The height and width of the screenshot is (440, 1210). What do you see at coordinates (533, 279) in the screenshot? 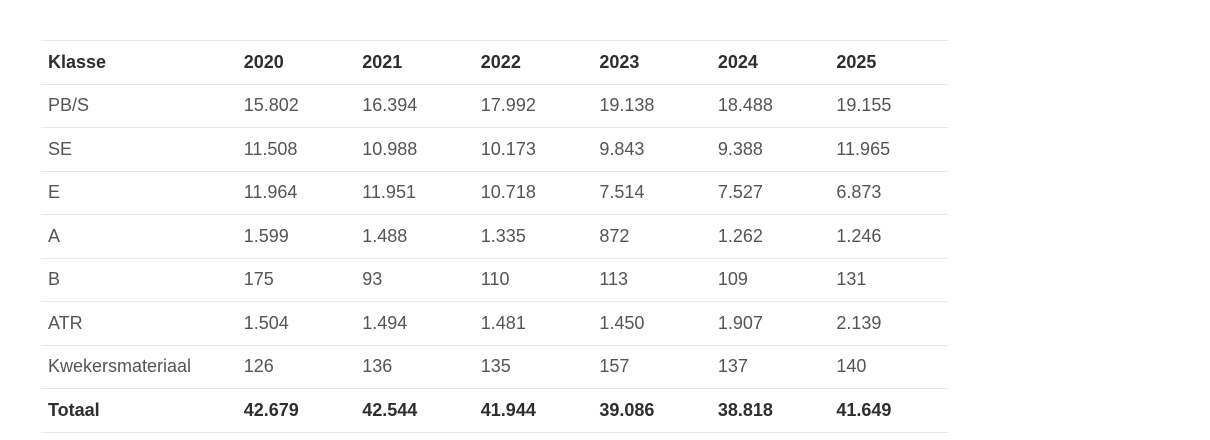
I see `table-cell: 110` at bounding box center [533, 279].